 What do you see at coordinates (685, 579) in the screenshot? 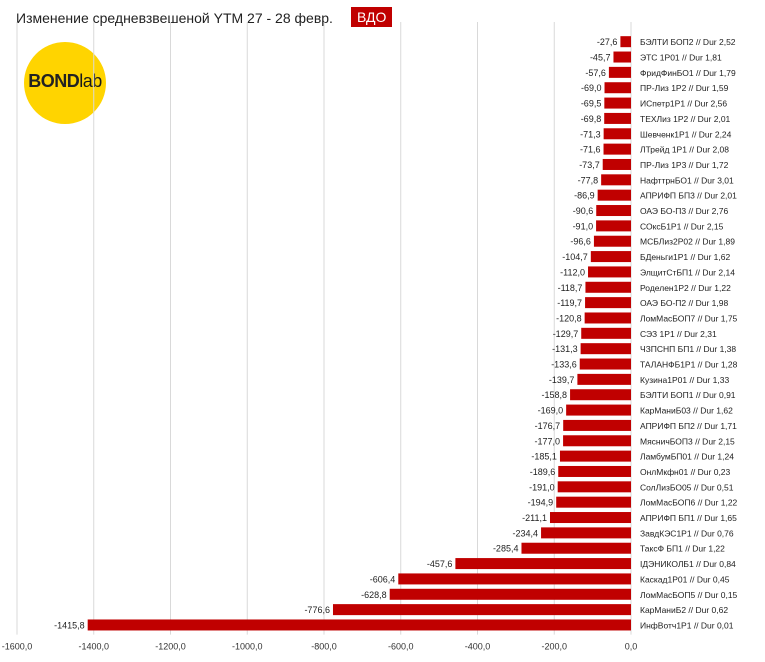
I see `category-label: Каскад1Р01 // Dur 0,45` at bounding box center [685, 579].